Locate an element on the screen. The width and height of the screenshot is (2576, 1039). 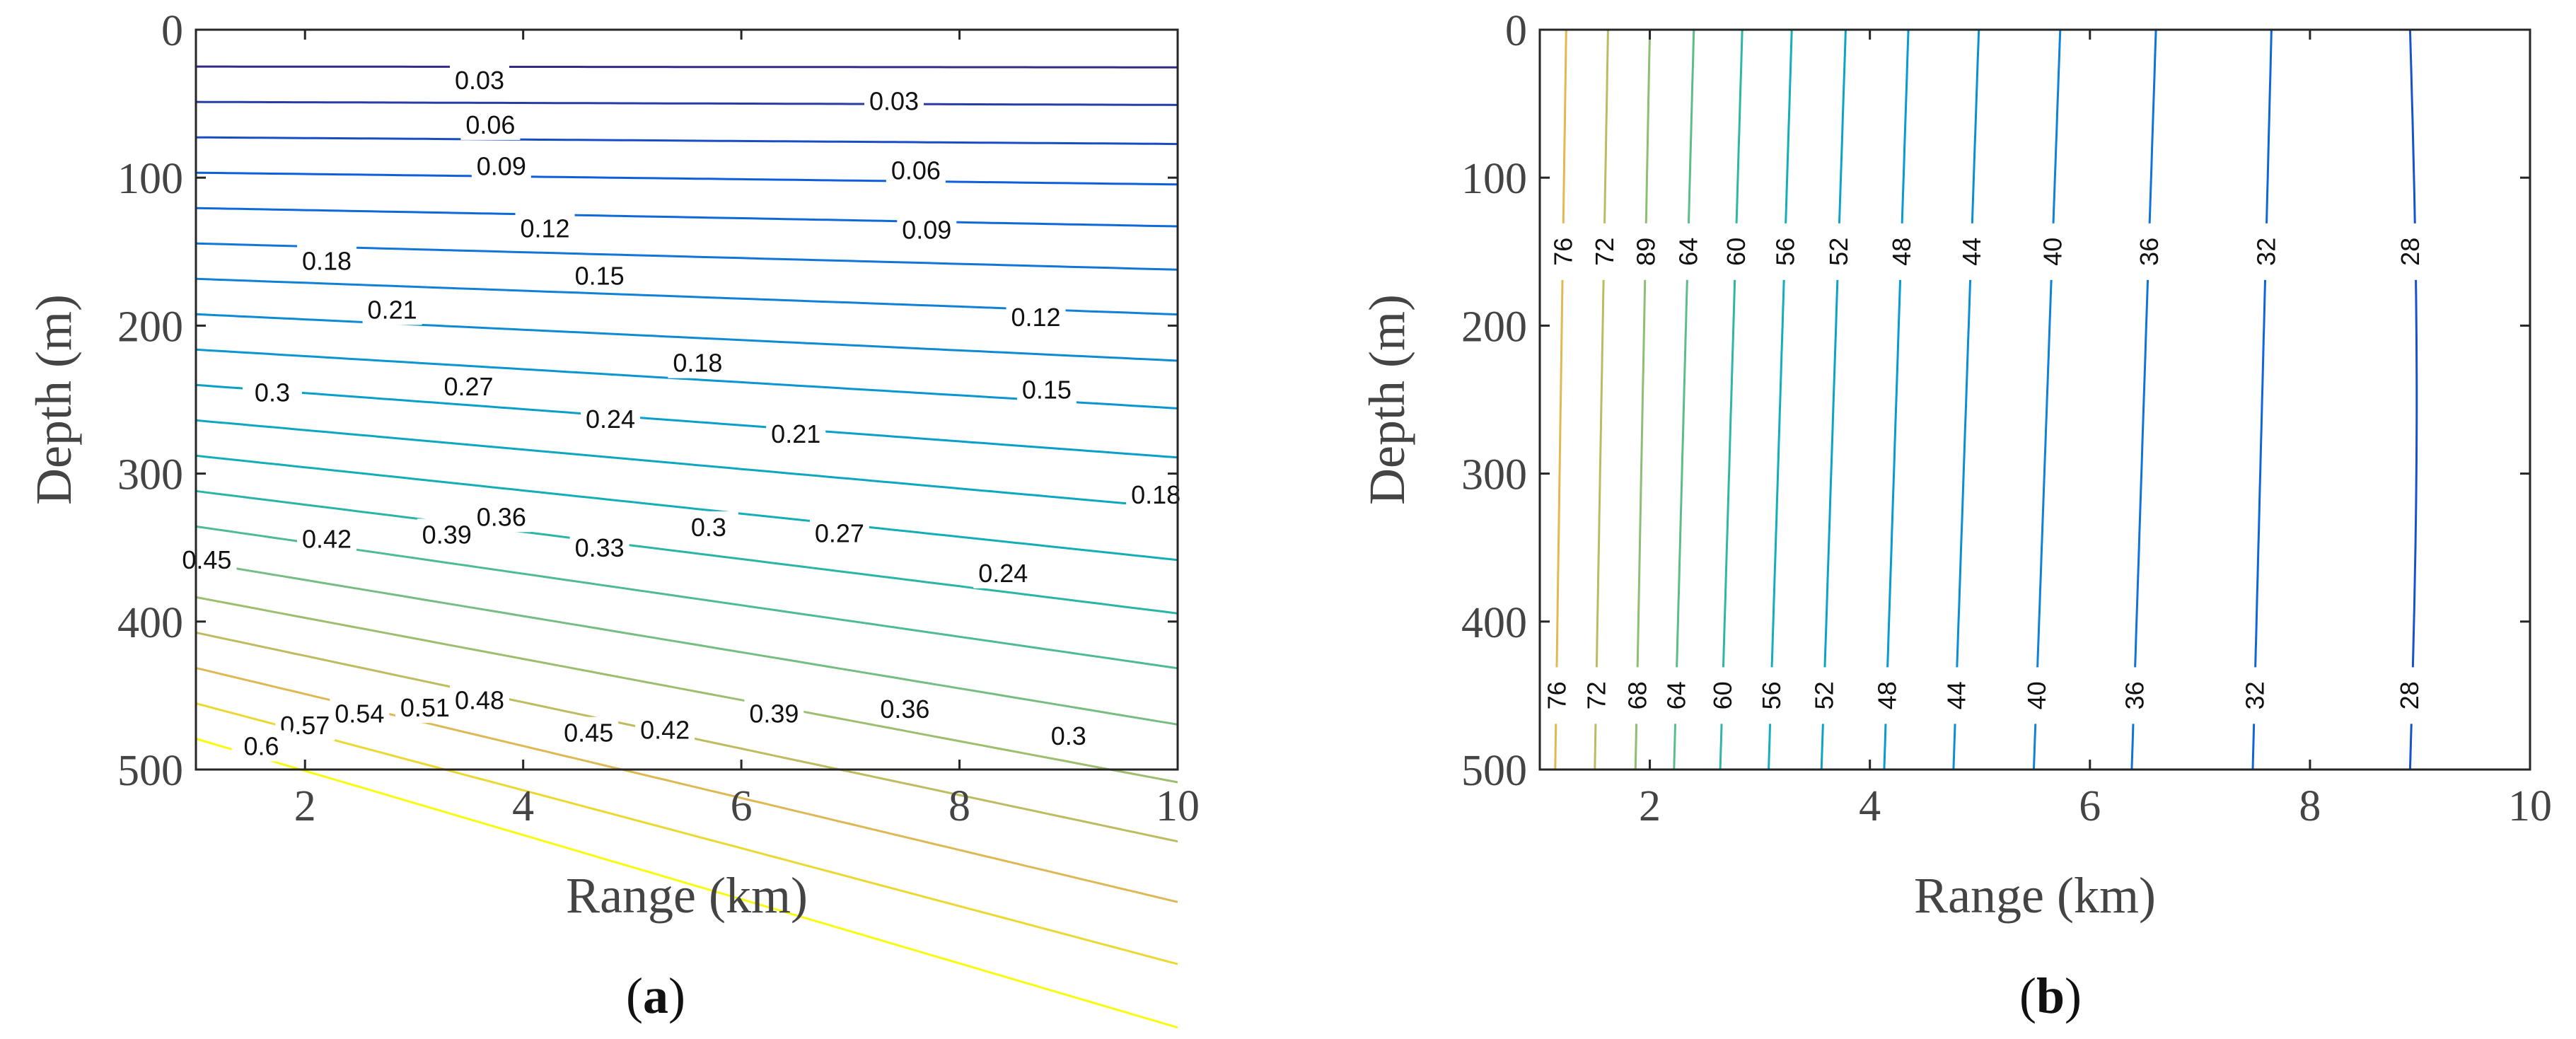
contour-label: 0.24 is located at coordinates (610, 419).